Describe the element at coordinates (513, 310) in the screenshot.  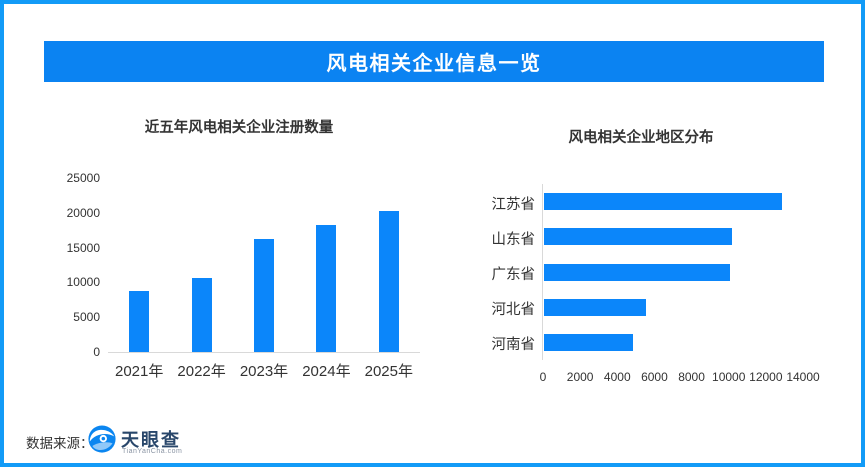
I see `region-category-label: 河北省` at that location.